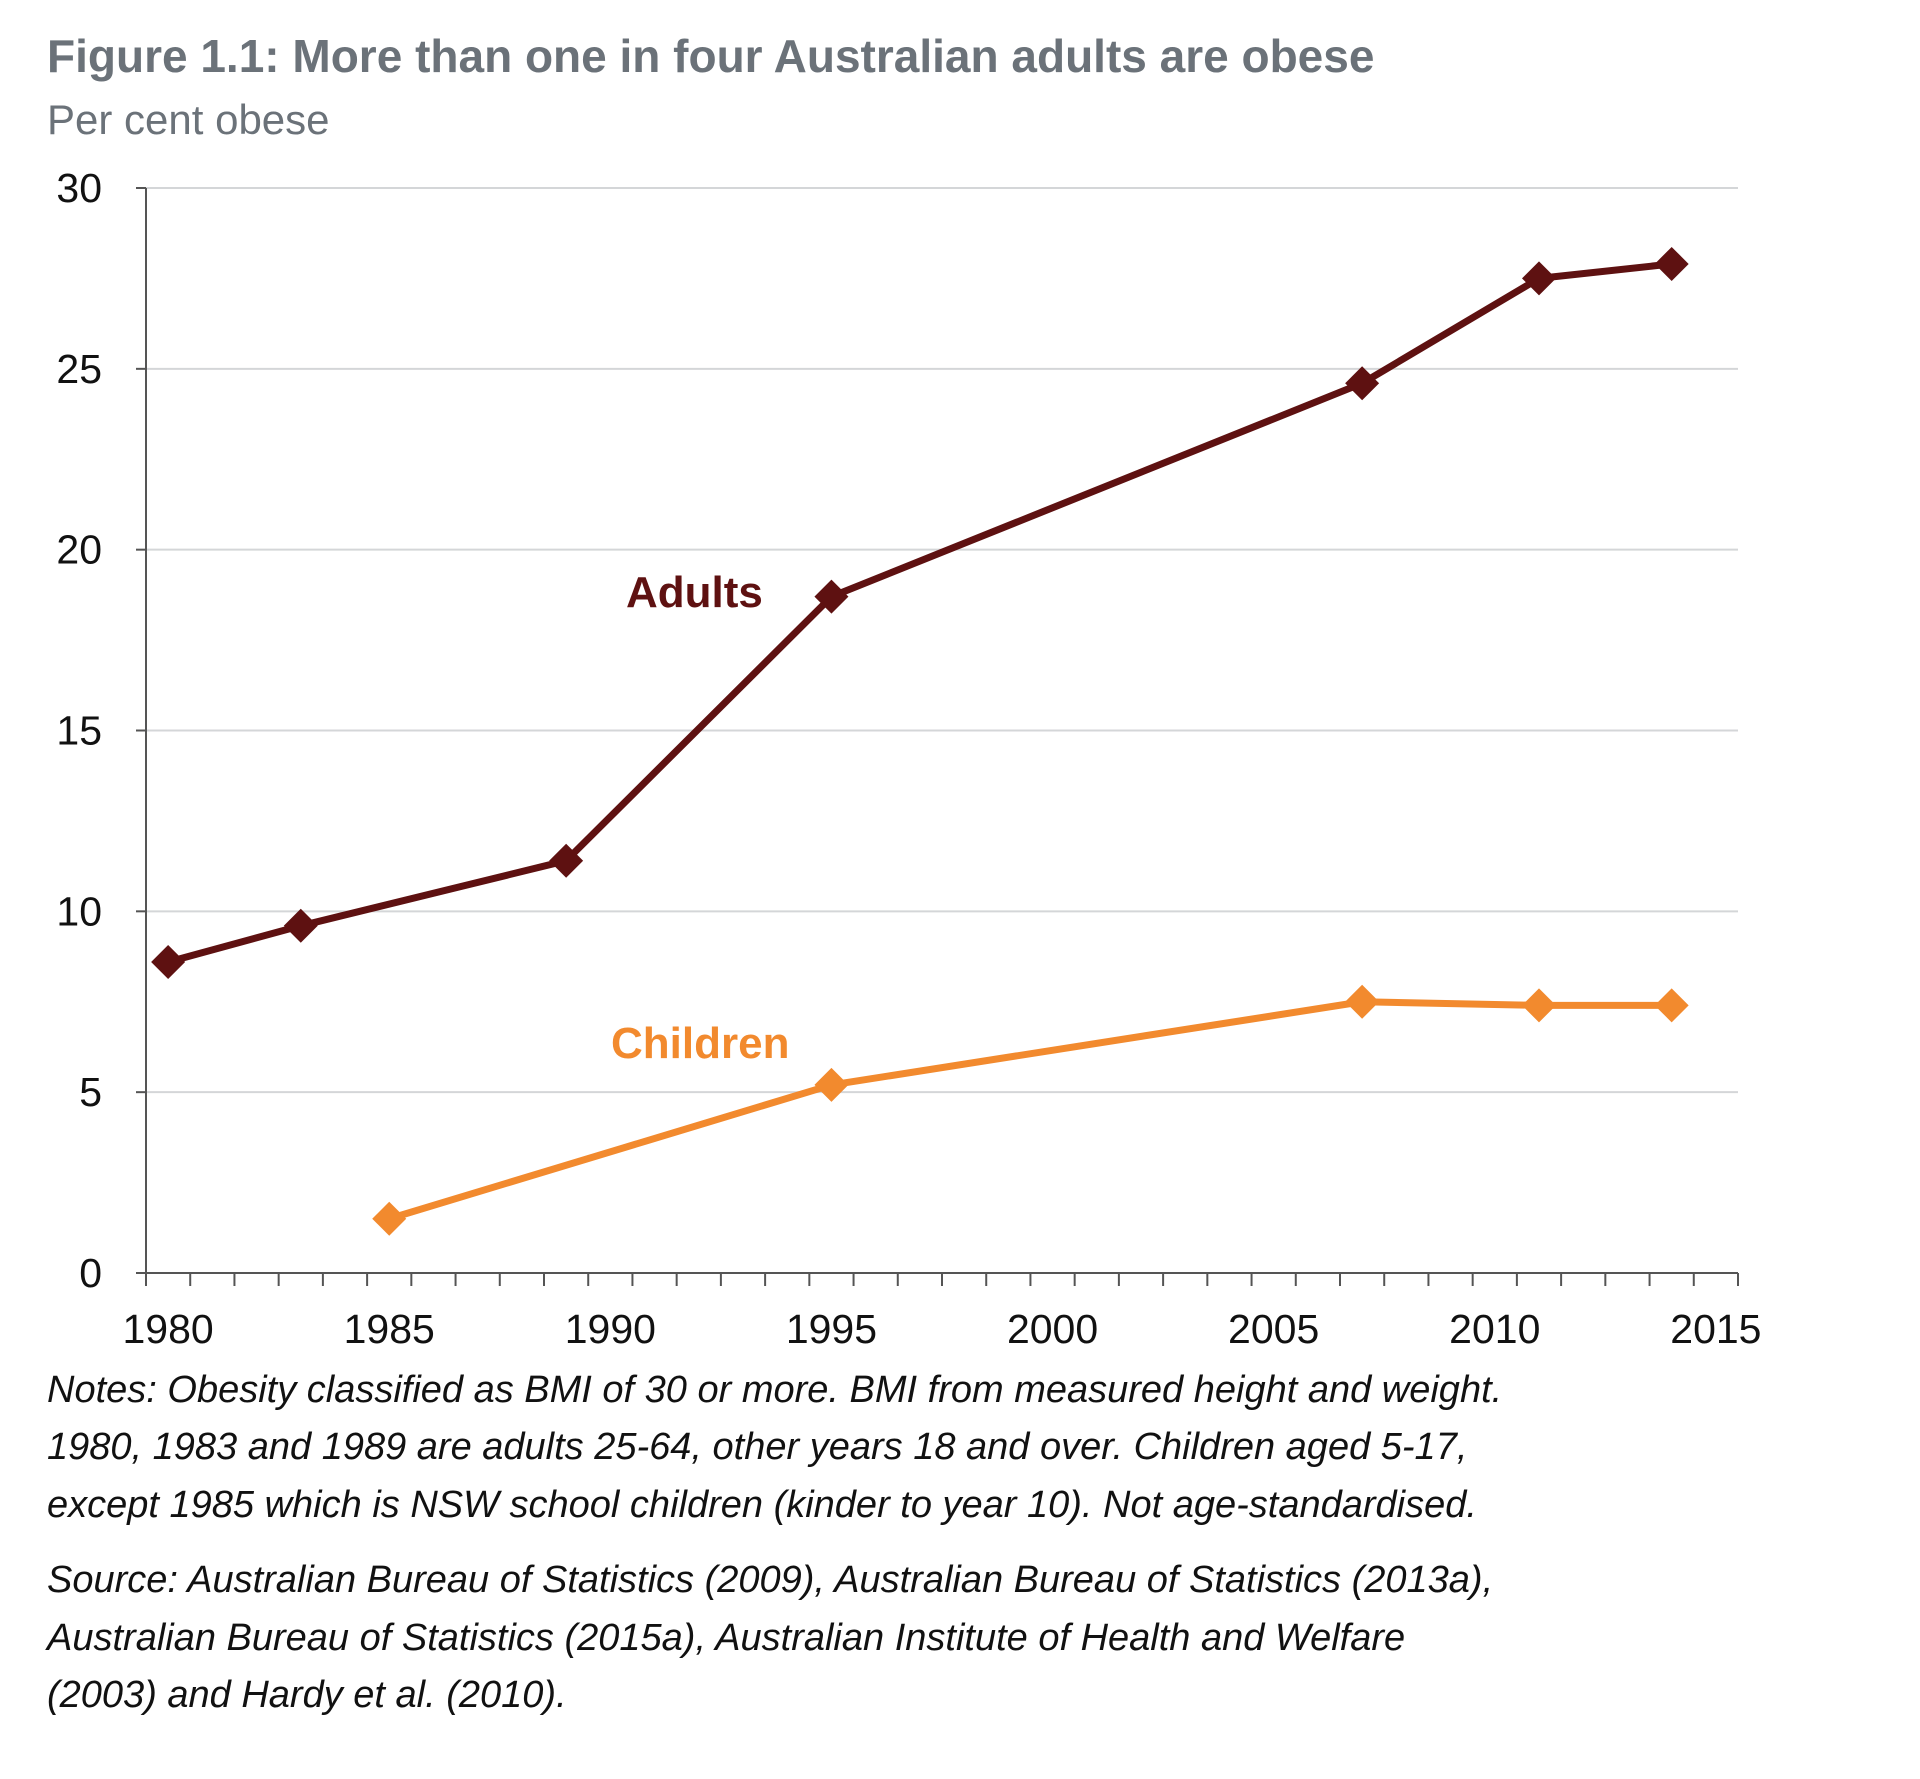  What do you see at coordinates (79, 911) in the screenshot?
I see `y-tick-label: 10` at bounding box center [79, 911].